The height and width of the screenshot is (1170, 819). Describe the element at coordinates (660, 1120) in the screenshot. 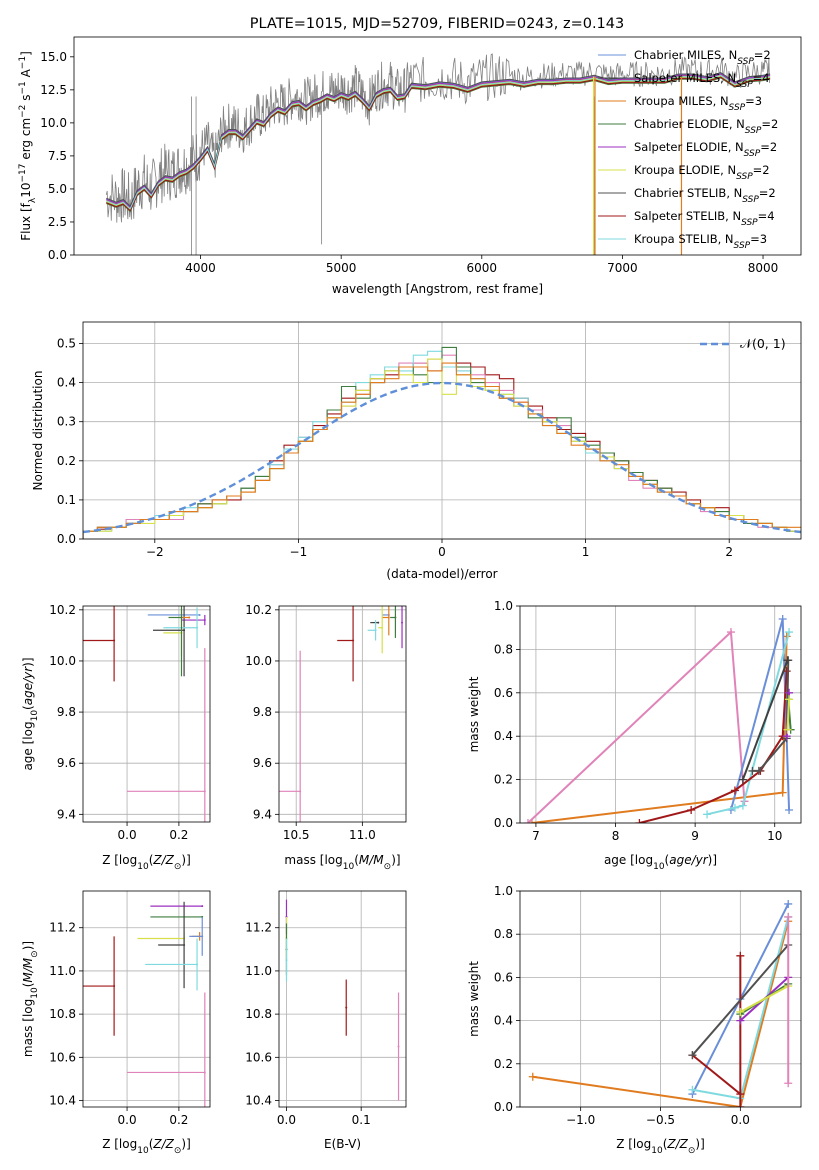

I see `x-tick-label: −0.5` at that location.